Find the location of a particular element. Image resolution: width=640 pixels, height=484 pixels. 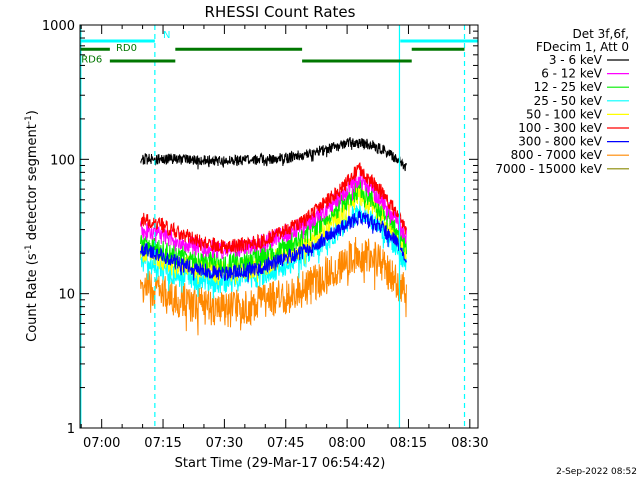

legend-entry-label: 7000 - 15000 keV is located at coordinates (548, 169).